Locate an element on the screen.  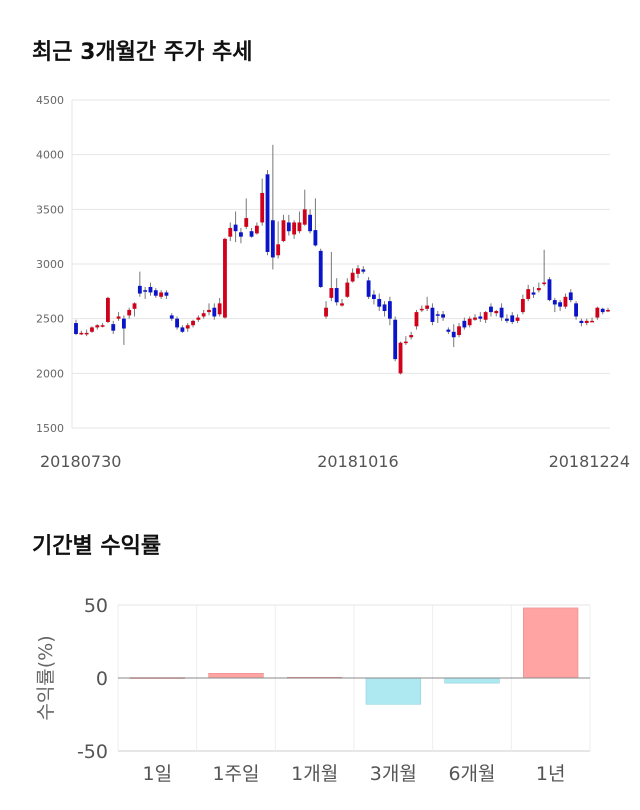
y-tick-label: 3000 is located at coordinates (50, 264).